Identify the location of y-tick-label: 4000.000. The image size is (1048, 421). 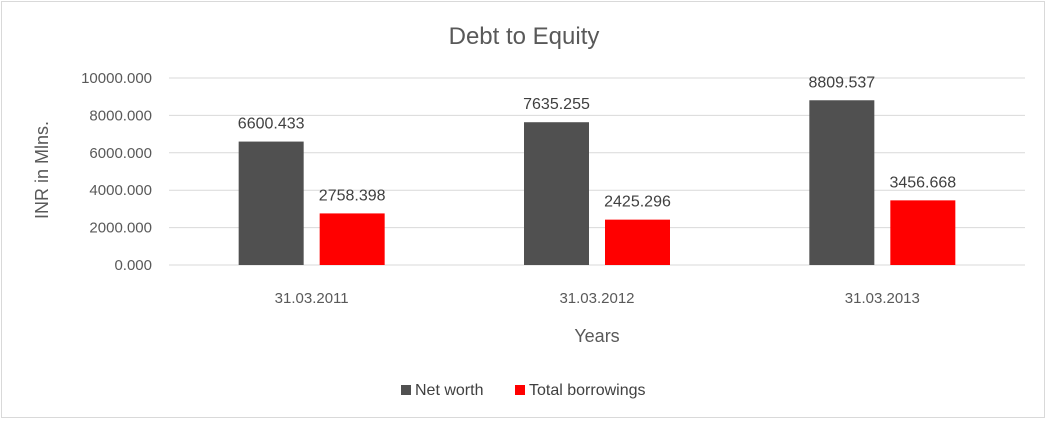
(120, 190).